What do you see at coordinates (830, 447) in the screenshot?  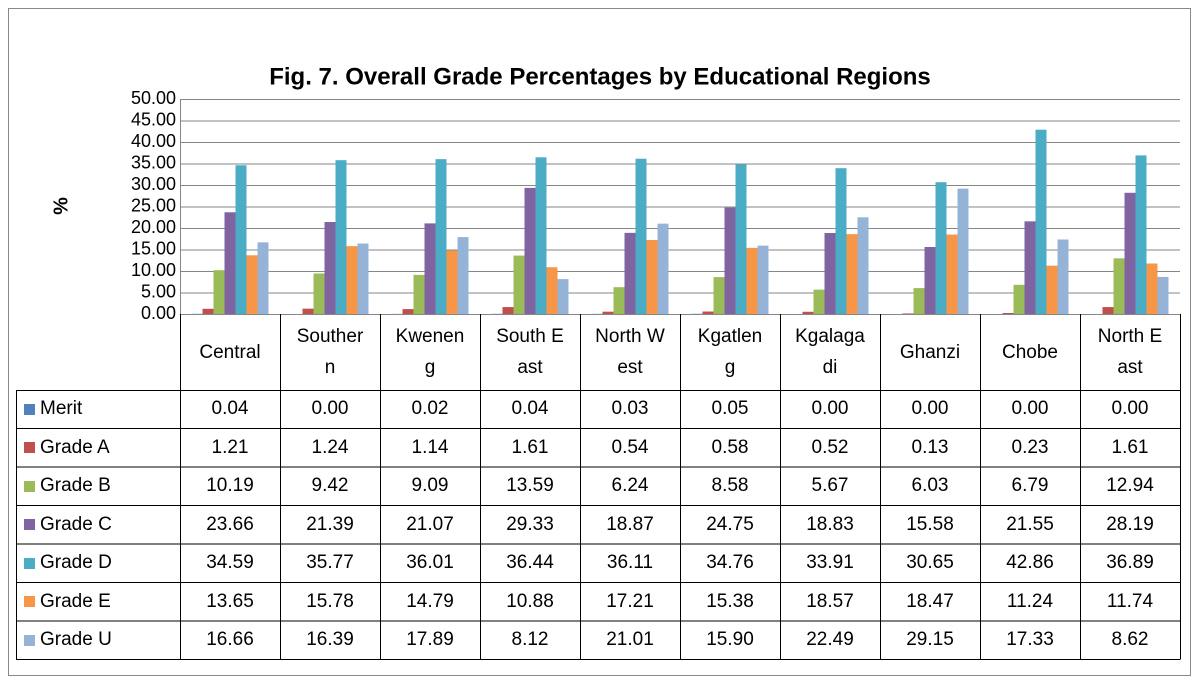 I see `data-label: 0.52` at bounding box center [830, 447].